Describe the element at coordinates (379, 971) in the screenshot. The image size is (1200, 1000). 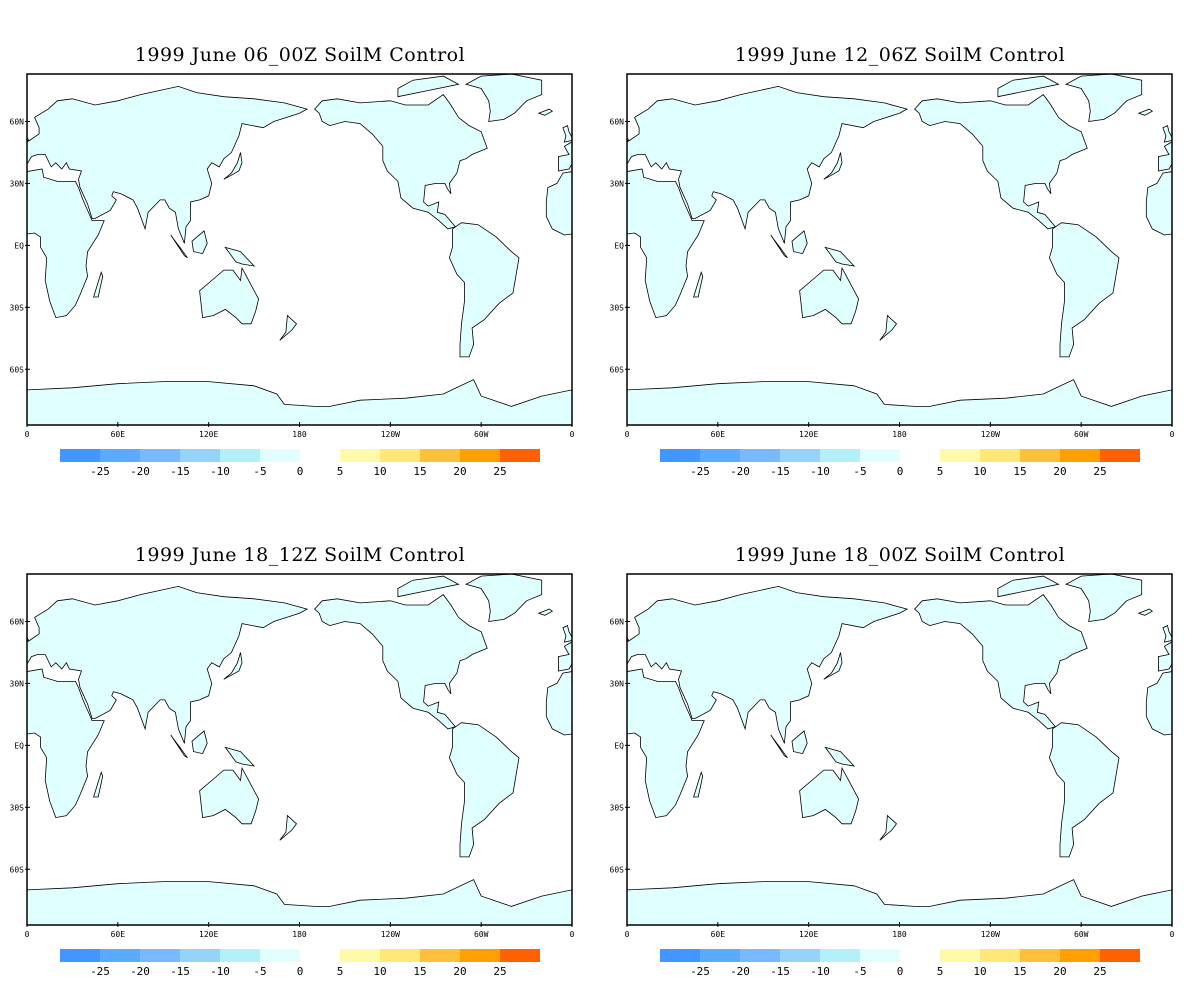
I see `colorbar-label: 10` at that location.